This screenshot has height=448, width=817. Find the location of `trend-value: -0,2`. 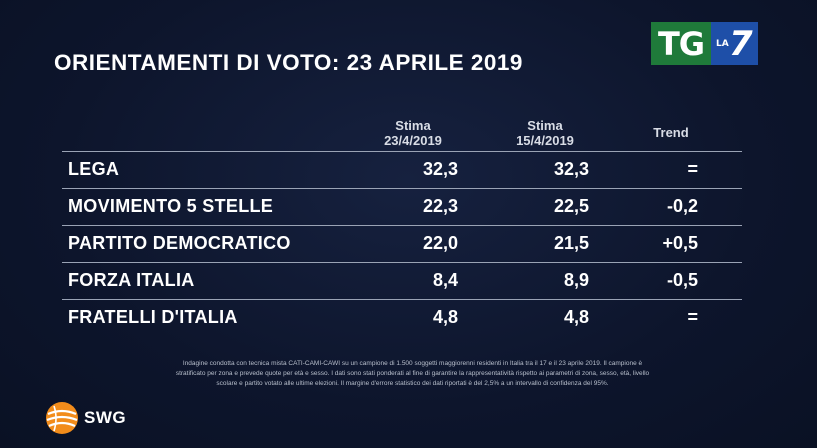

trend-value: -0,2 is located at coordinates (682, 206).